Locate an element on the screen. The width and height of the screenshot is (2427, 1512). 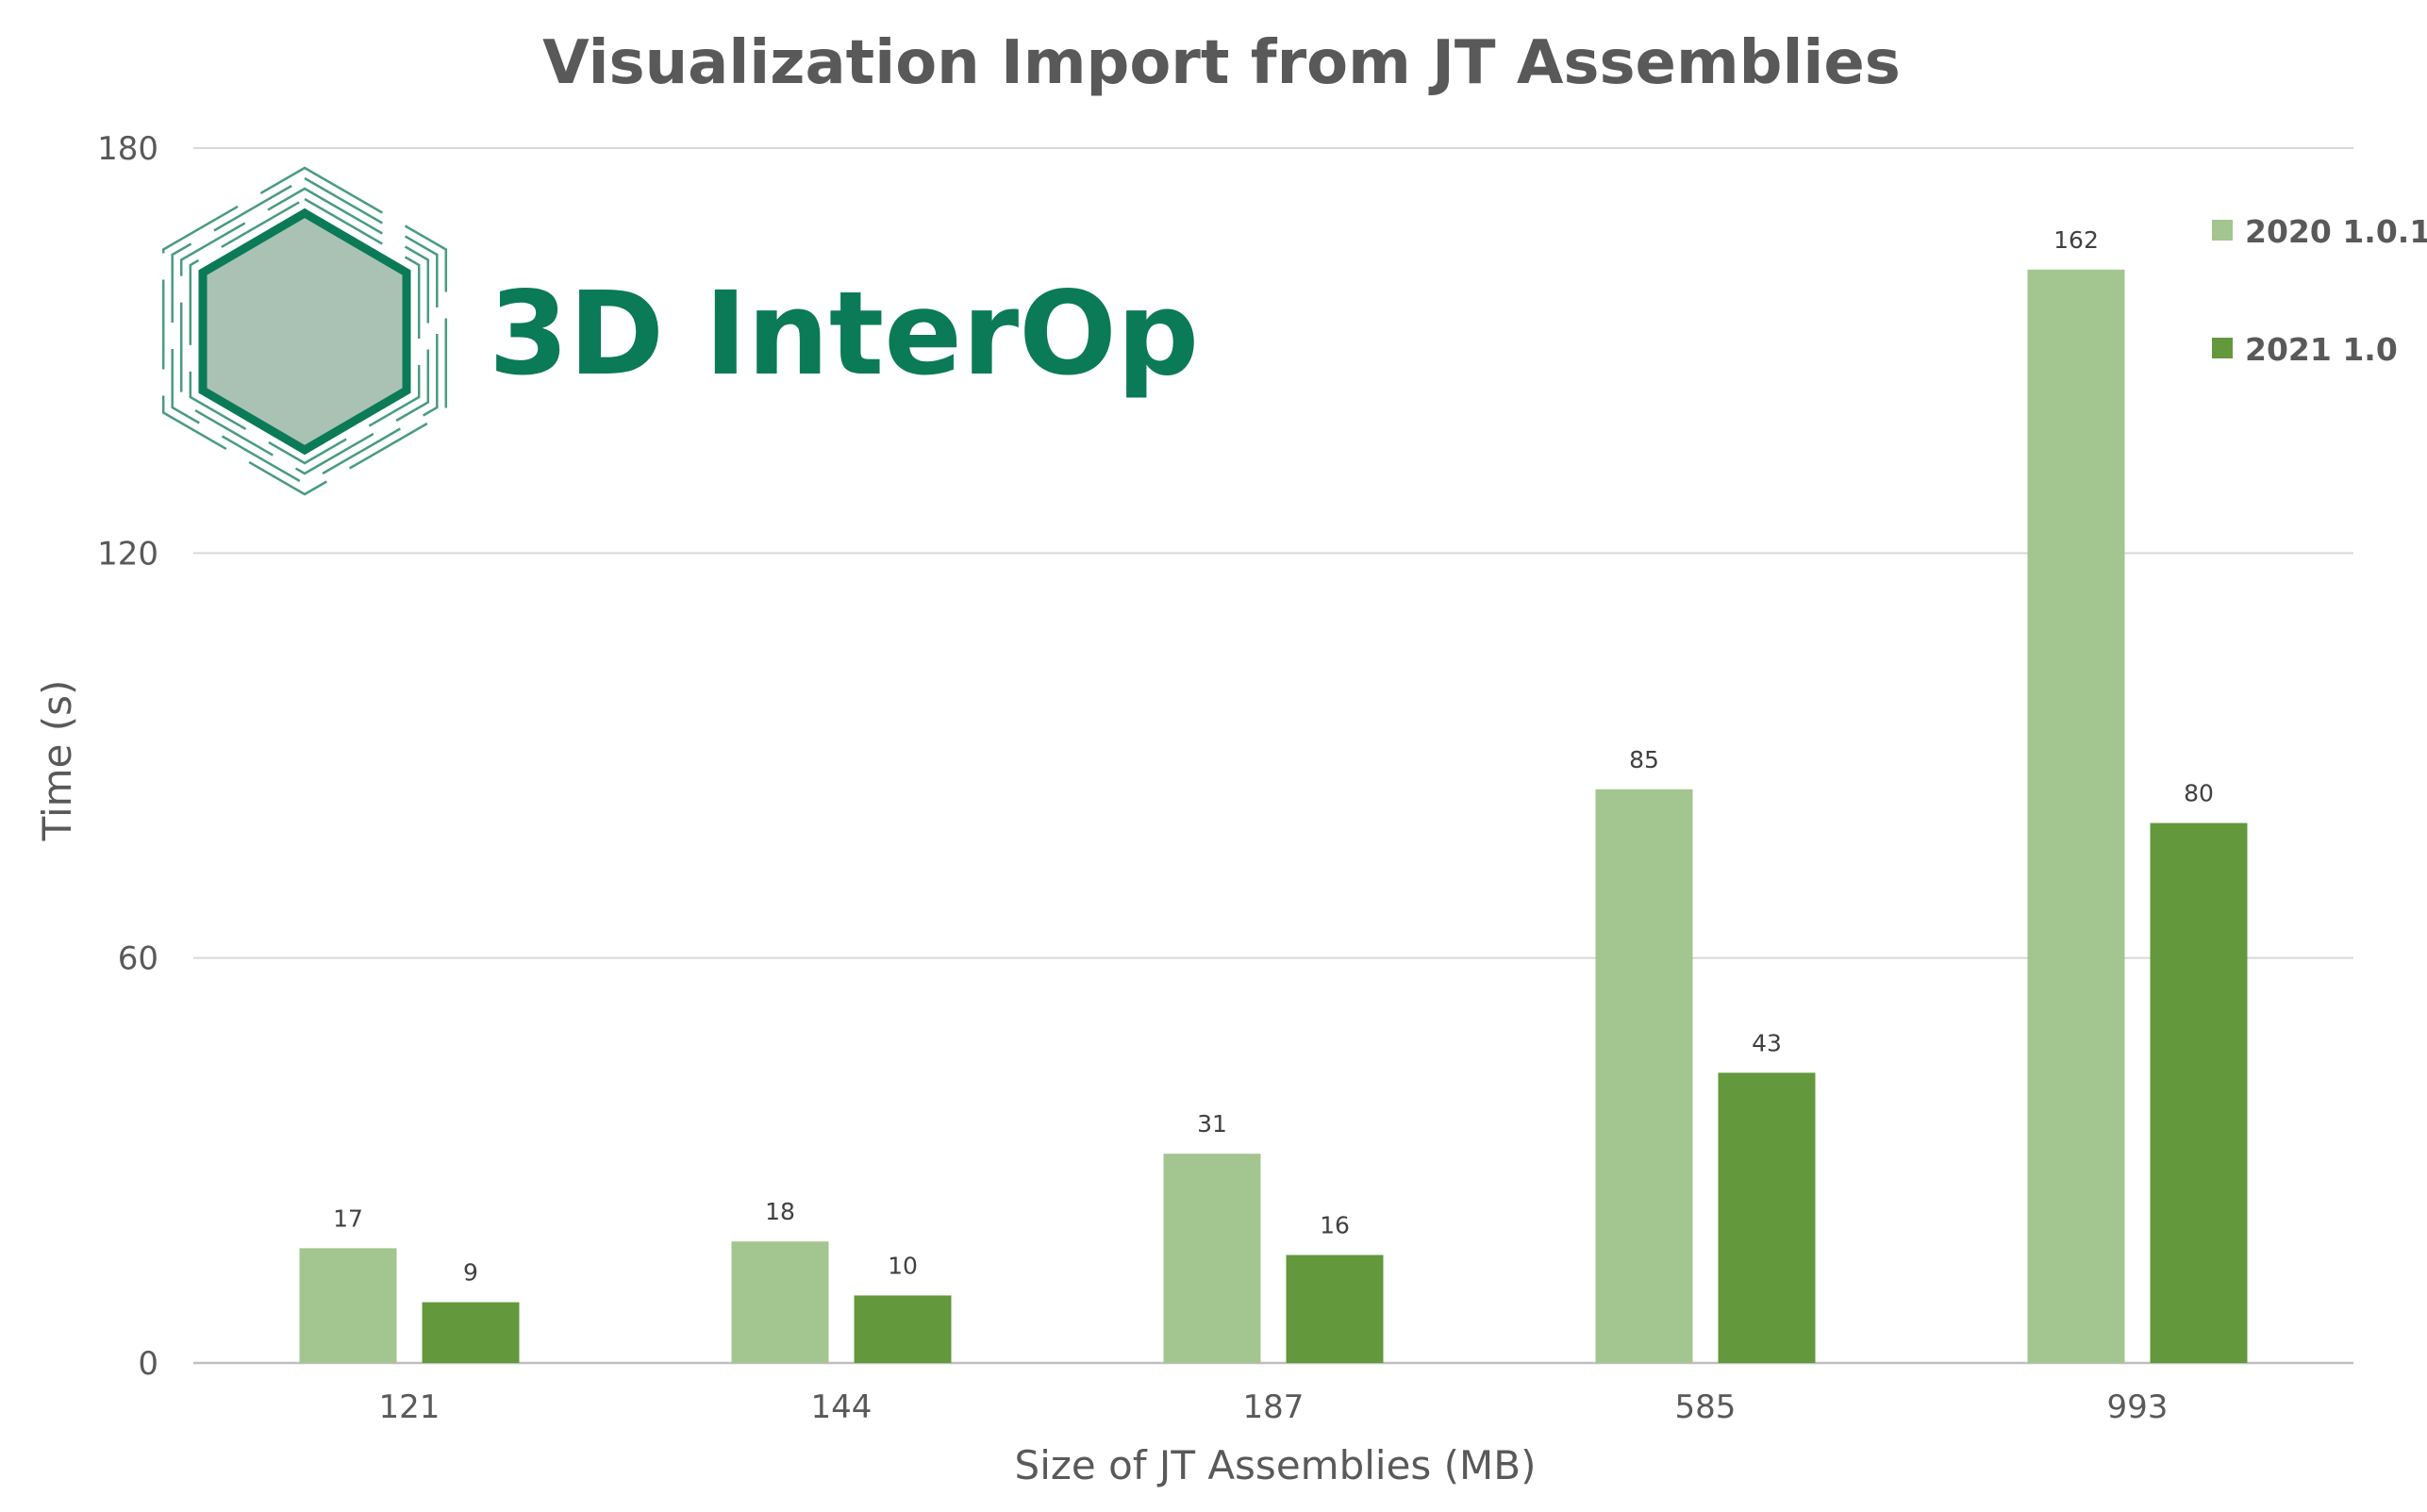
y-tick-label: 120 is located at coordinates (127, 554).